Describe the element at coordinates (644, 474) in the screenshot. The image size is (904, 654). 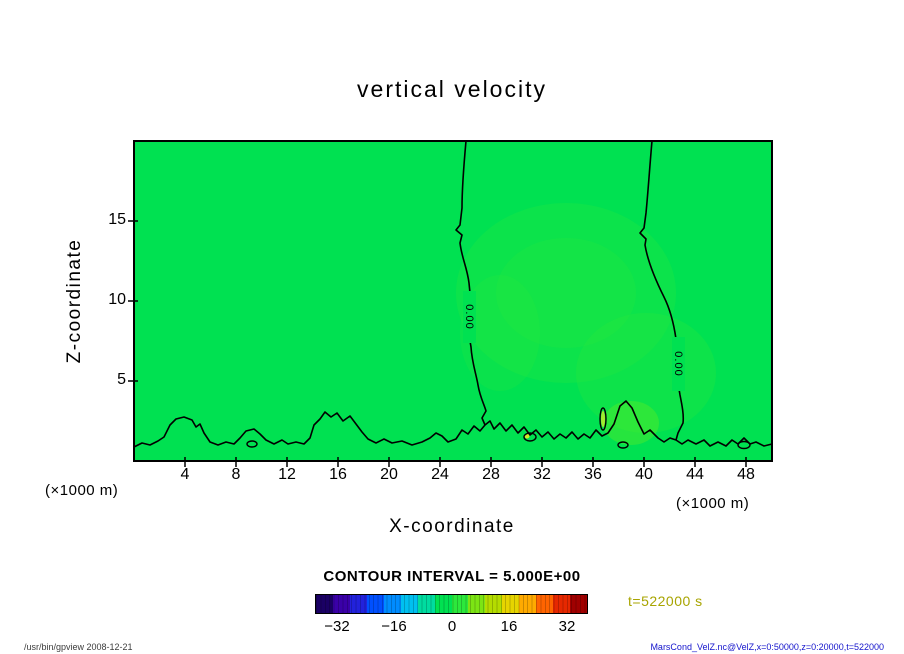
I see `x-tick-label: 40` at that location.